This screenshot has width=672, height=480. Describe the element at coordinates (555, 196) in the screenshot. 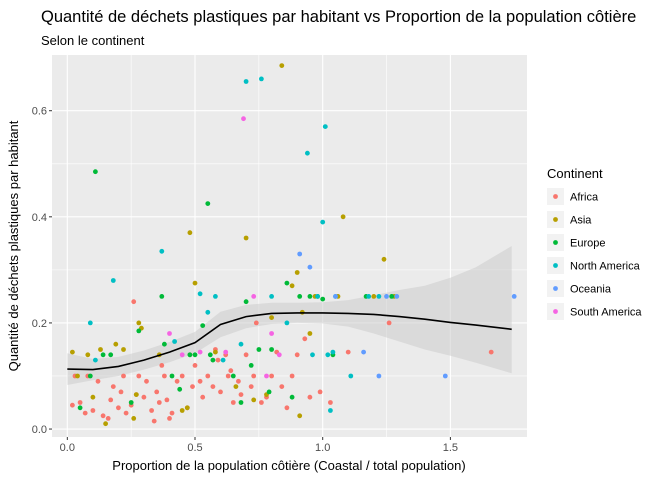

I see `legend-swatch-africa` at that location.